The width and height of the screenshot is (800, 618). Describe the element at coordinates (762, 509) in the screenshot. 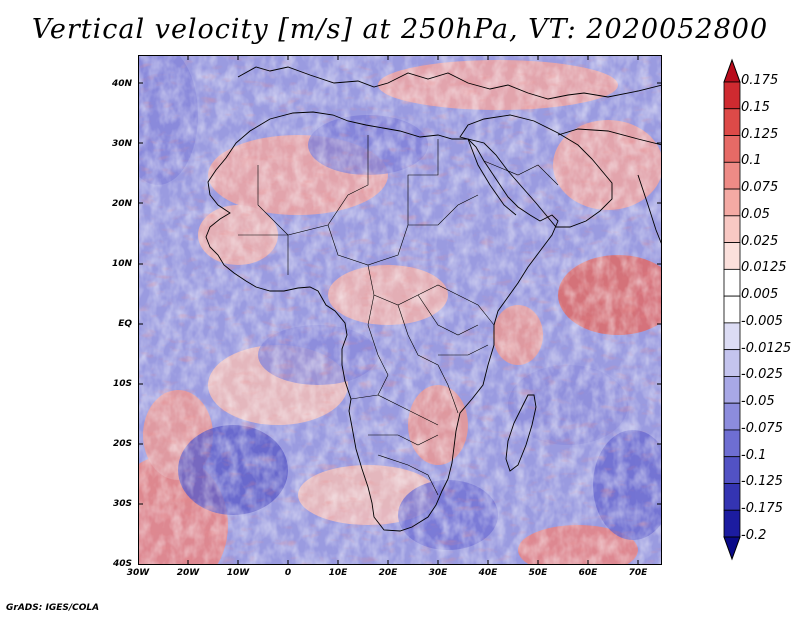

I see `colorbar-label: -0.175` at that location.